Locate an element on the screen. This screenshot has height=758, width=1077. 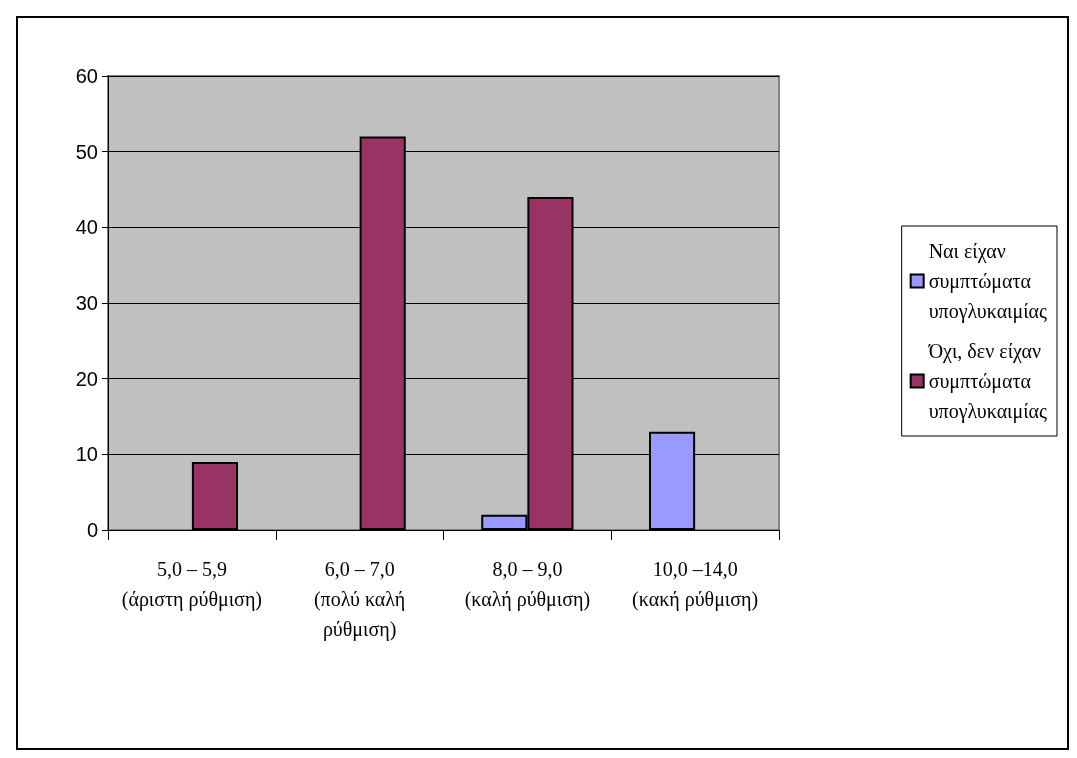
bar is located at coordinates (215, 495).